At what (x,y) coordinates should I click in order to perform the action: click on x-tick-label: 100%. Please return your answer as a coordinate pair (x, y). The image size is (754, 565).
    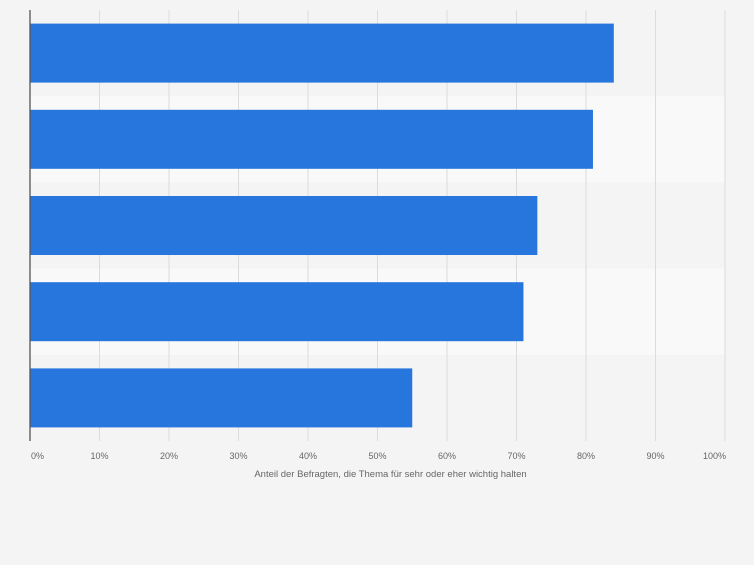
    Looking at the image, I should click on (714, 456).